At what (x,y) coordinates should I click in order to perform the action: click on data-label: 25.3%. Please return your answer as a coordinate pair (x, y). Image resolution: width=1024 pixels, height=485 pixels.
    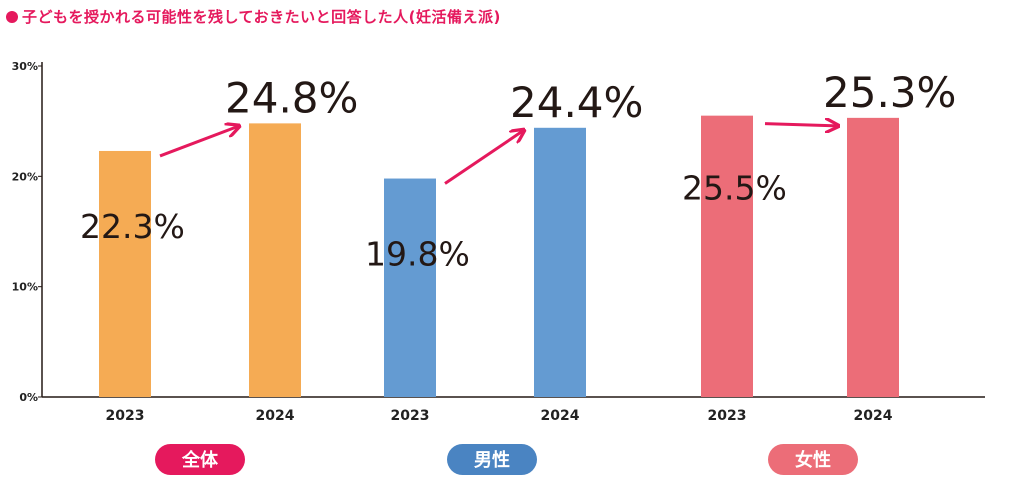
    Looking at the image, I should click on (889, 92).